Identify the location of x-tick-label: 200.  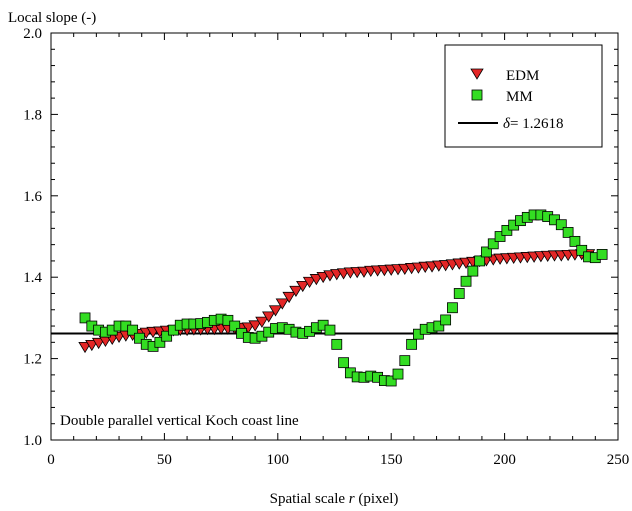
(504, 460).